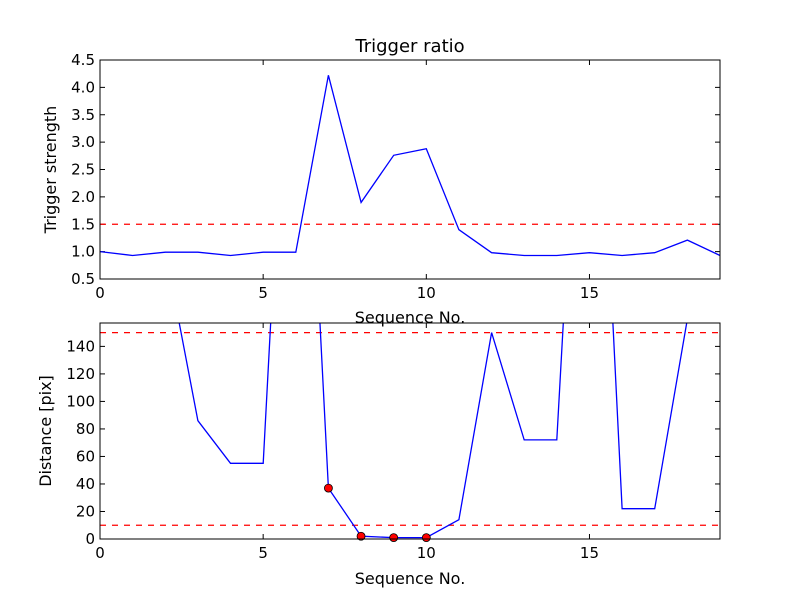 The height and width of the screenshot is (600, 800). What do you see at coordinates (45, 431) in the screenshot?
I see `y-axis-label-bottom: Distance [pix]` at bounding box center [45, 431].